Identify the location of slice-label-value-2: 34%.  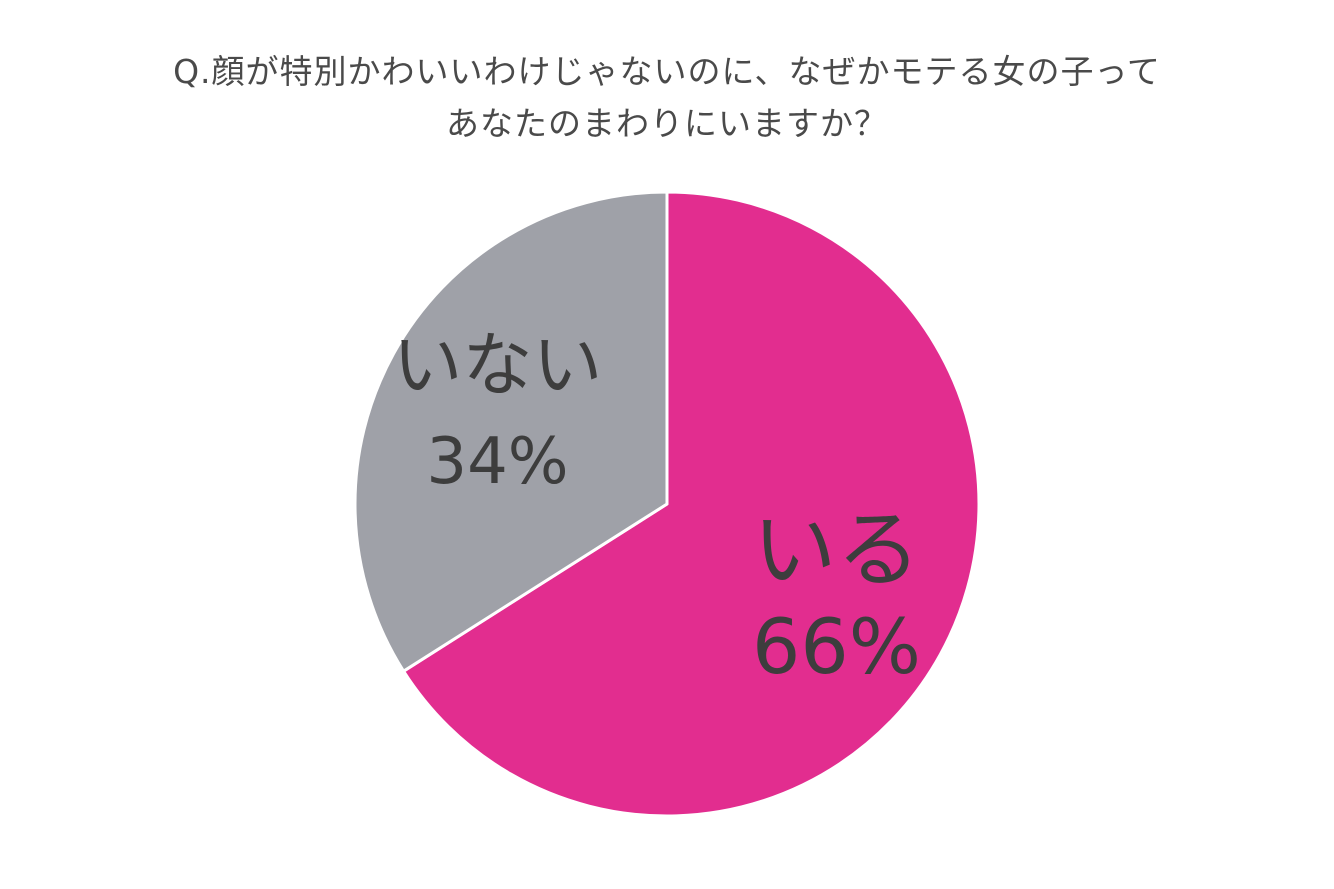
(497, 462).